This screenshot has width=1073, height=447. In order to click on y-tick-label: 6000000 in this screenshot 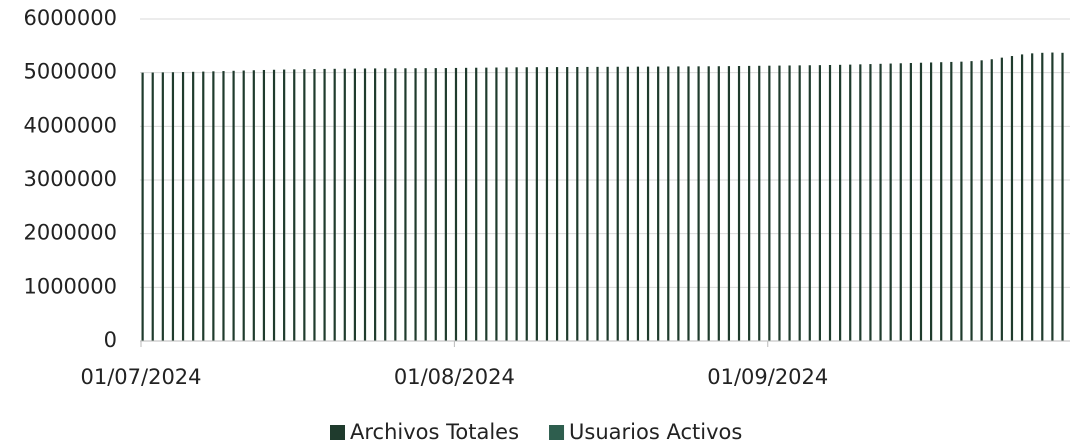, I will do `click(70, 18)`.